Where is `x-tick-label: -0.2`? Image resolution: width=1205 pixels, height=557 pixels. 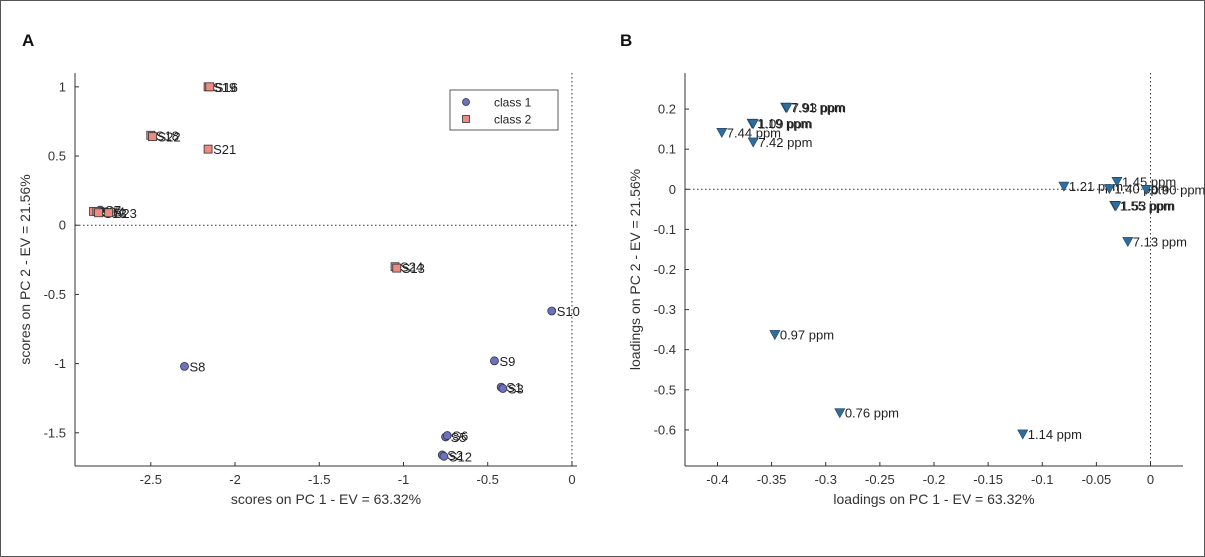 x-tick-label: -0.2 is located at coordinates (934, 479).